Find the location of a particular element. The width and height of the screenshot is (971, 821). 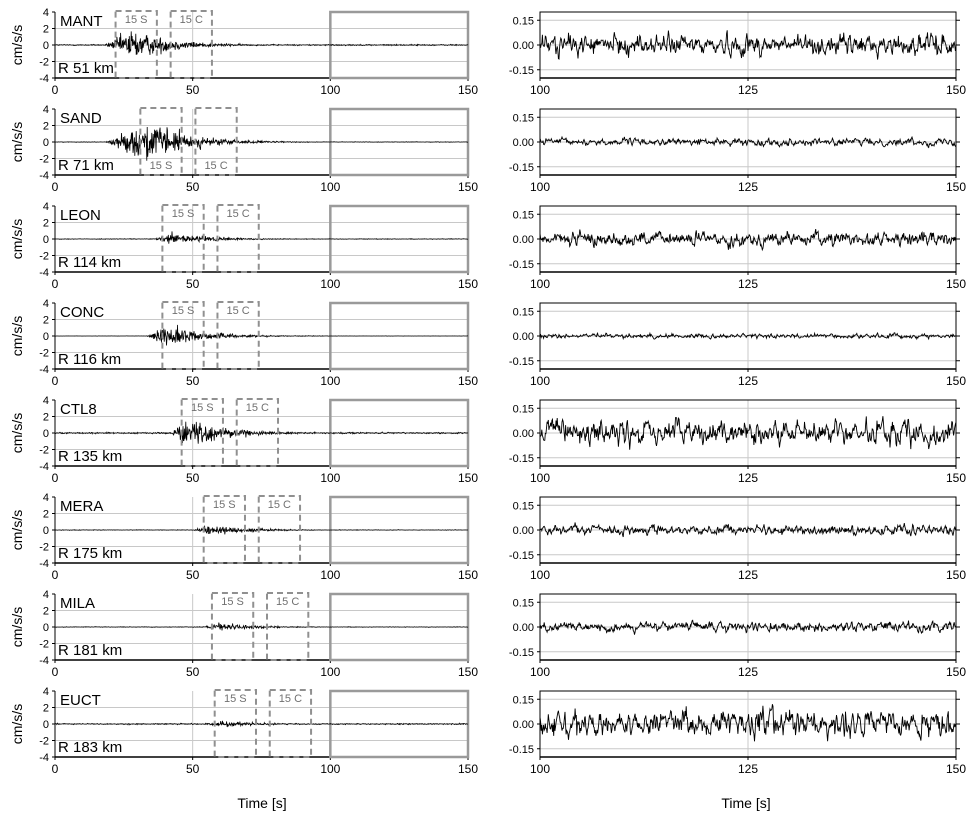

x-tick-label: 125 is located at coordinates (748, 769).